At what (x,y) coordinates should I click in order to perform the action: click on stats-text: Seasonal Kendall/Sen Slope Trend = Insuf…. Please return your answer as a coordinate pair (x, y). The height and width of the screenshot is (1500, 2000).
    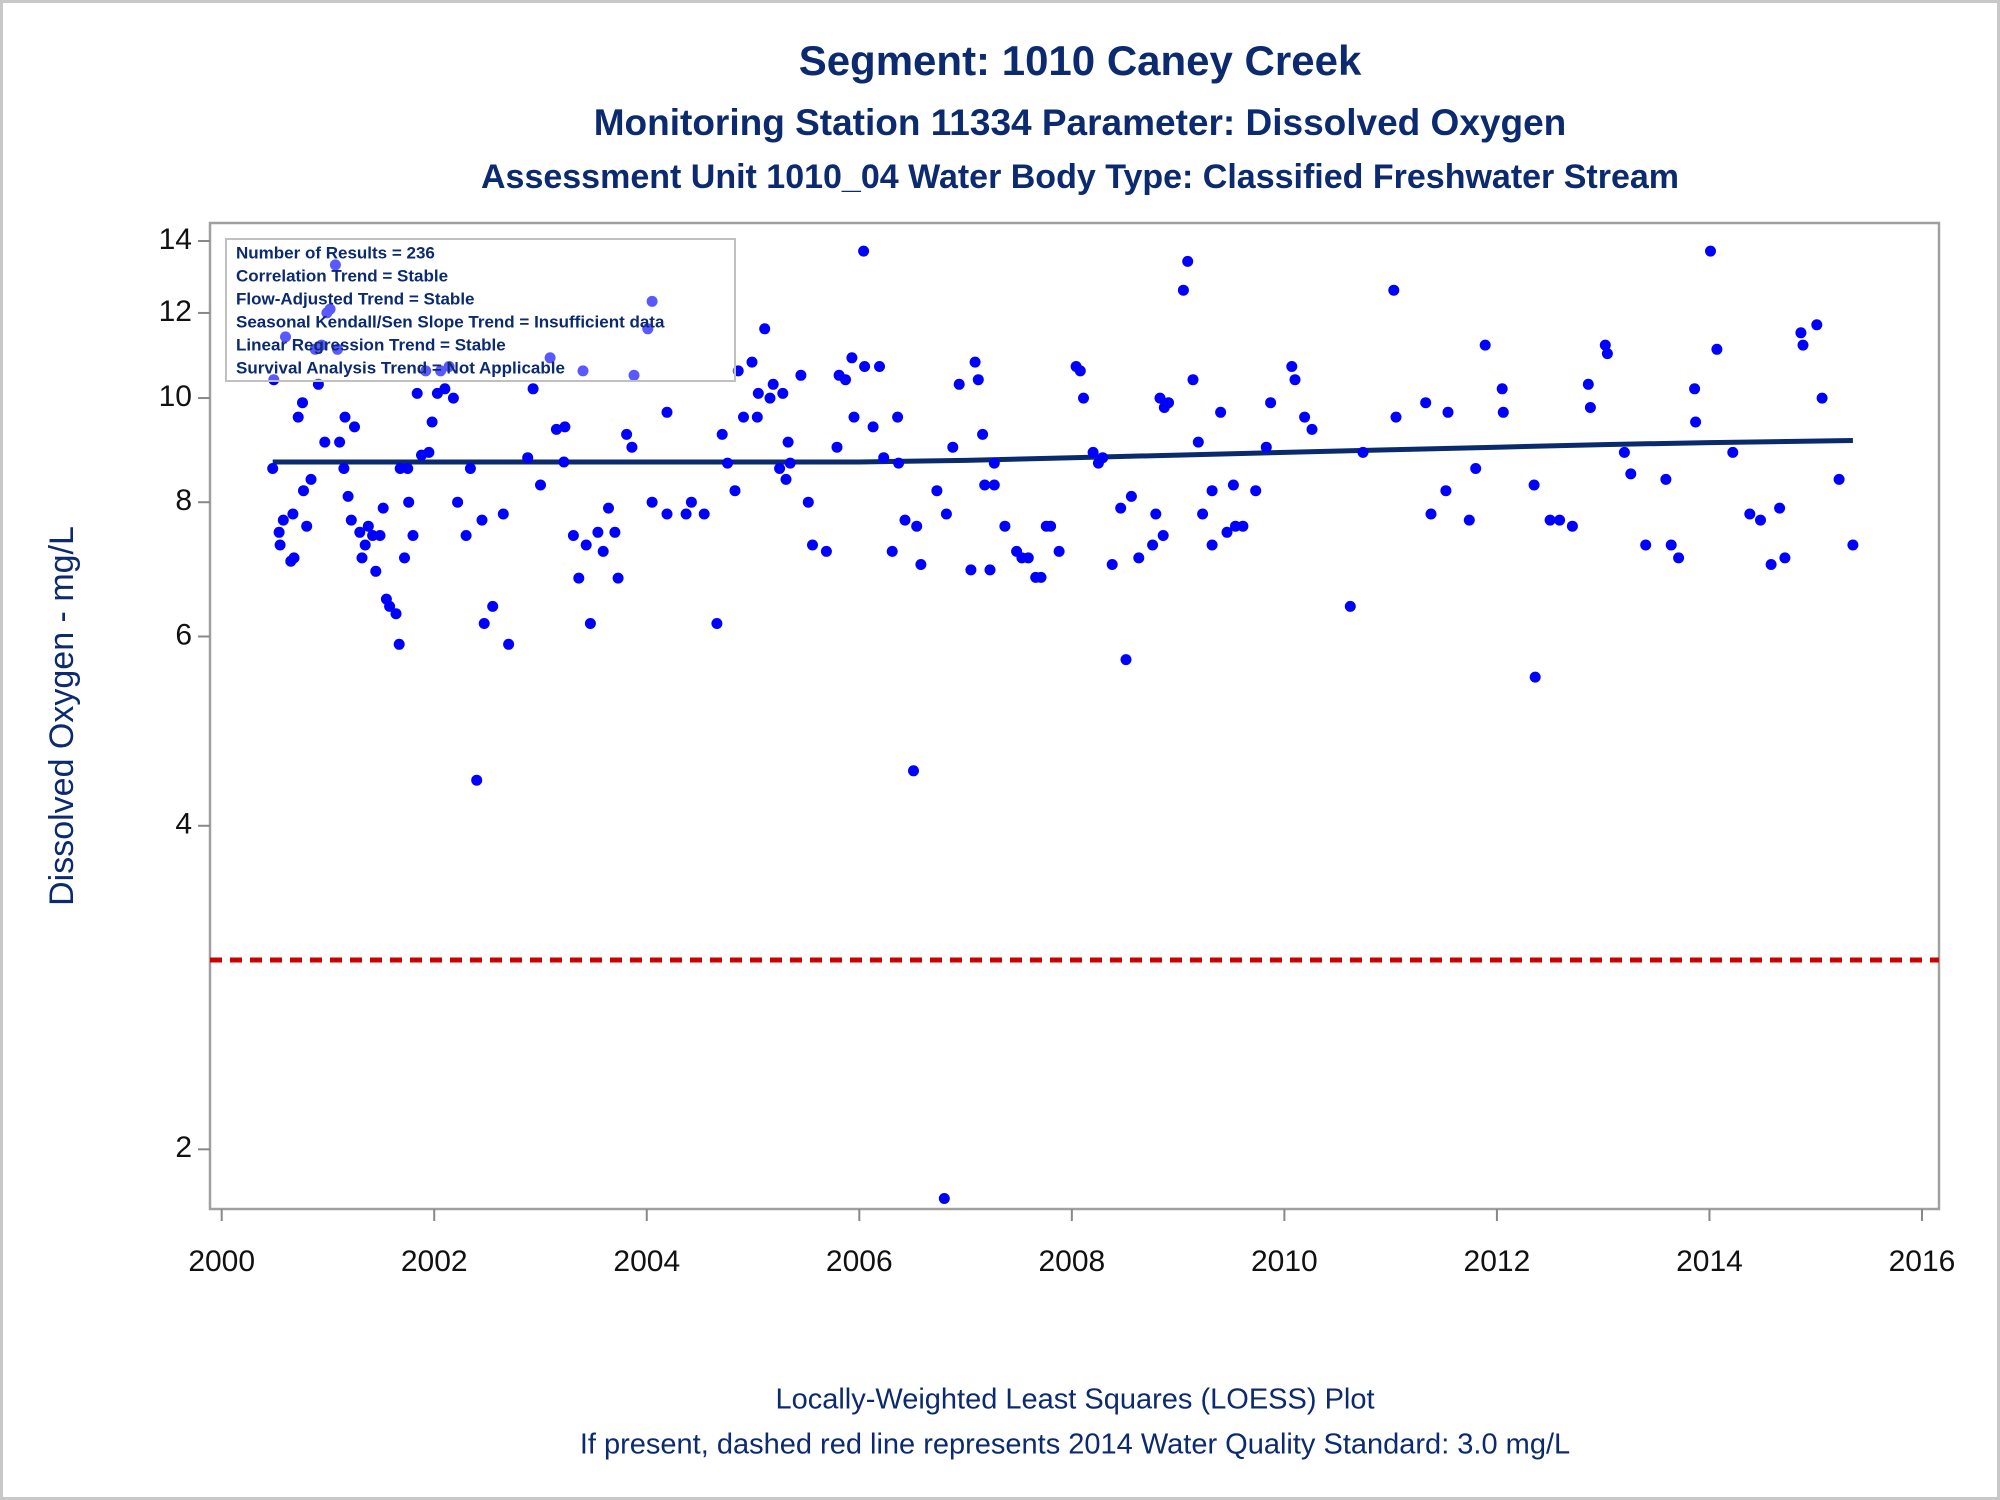
    Looking at the image, I should click on (450, 321).